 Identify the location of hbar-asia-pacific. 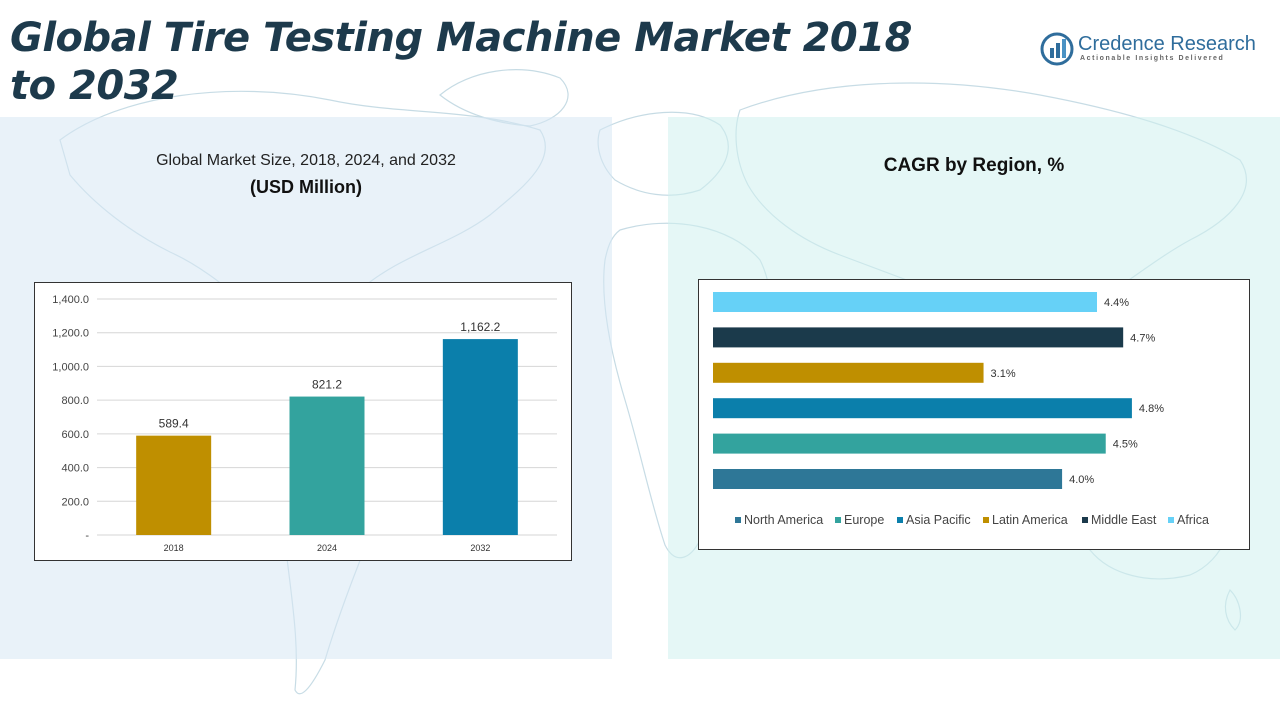
(922, 408).